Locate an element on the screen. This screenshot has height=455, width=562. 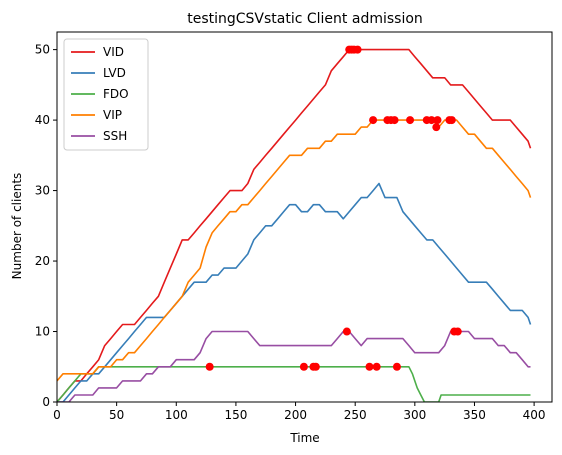
y-axis-label: Number of clients is located at coordinates (17, 226).